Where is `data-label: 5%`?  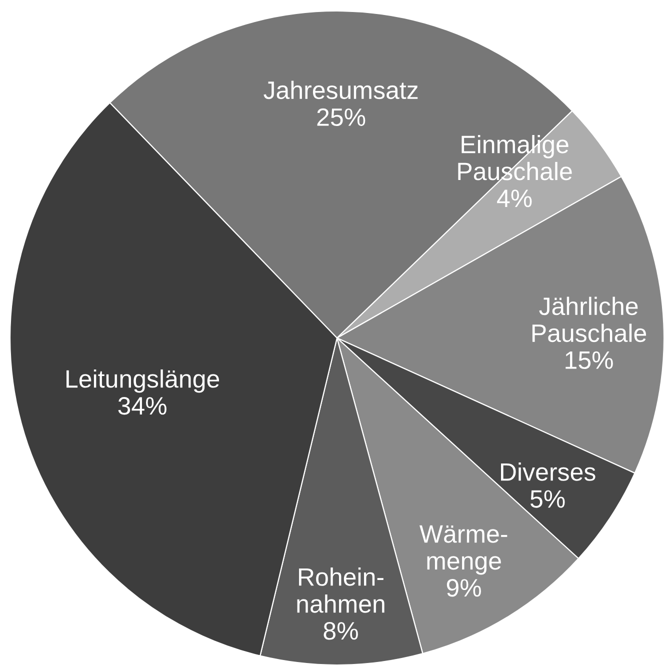
data-label: 5% is located at coordinates (547, 499).